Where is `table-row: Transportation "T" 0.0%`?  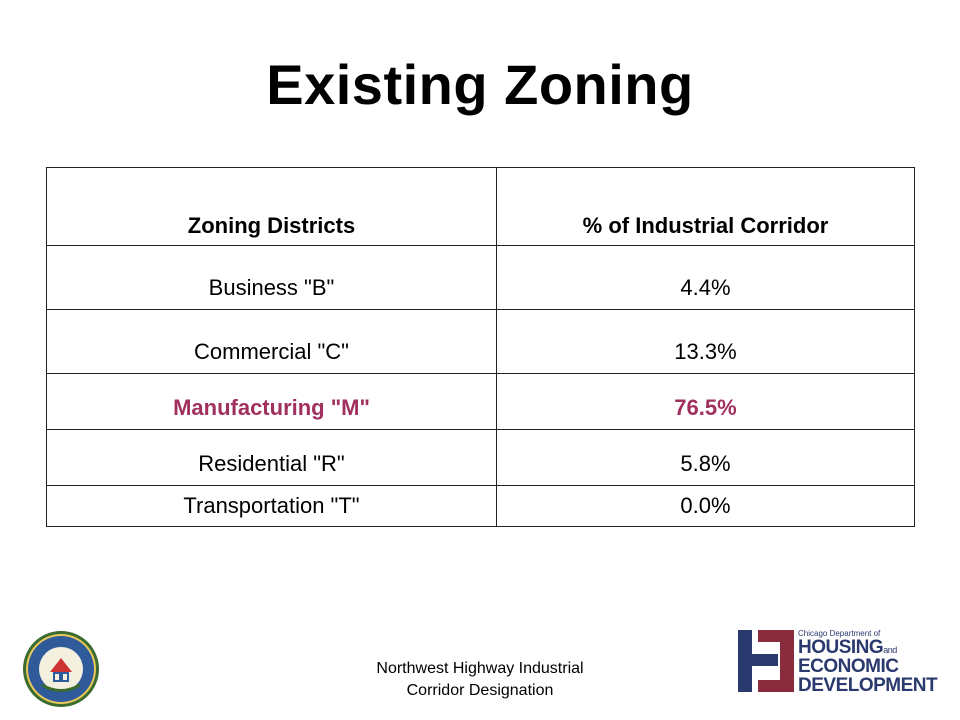 table-row: Transportation "T" 0.0% is located at coordinates (480, 506).